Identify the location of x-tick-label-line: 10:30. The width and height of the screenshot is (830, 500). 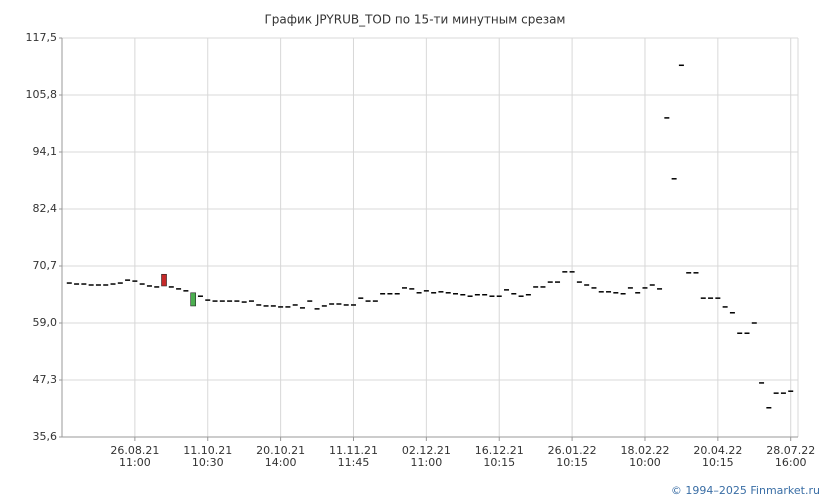
(208, 462).